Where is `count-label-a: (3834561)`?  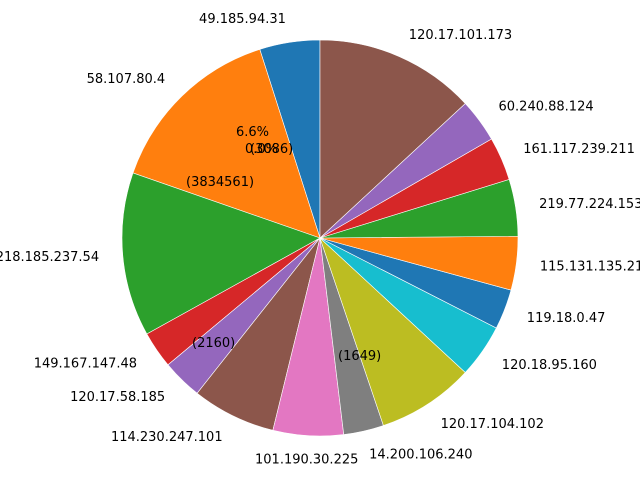 count-label-a: (3834561) is located at coordinates (220, 182).